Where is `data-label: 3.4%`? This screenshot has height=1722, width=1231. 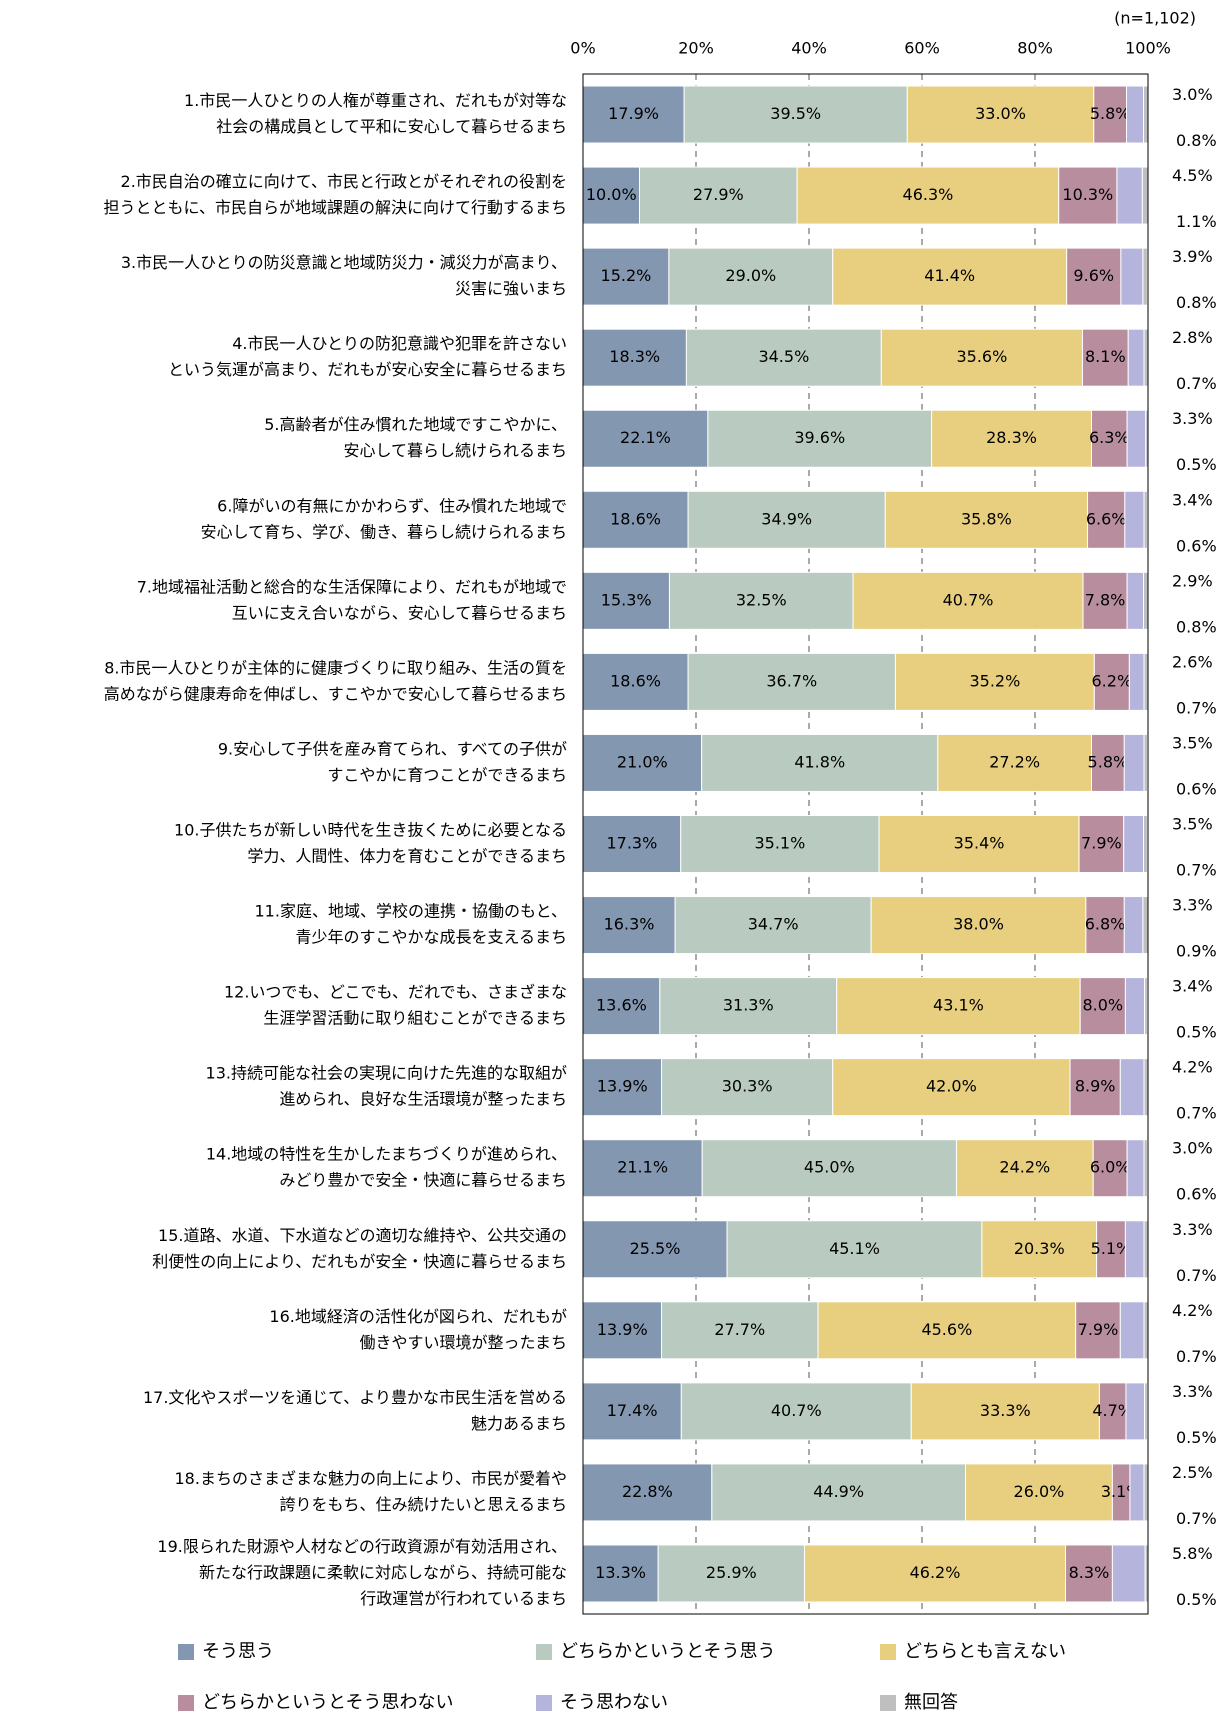
data-label: 3.4% is located at coordinates (1192, 499).